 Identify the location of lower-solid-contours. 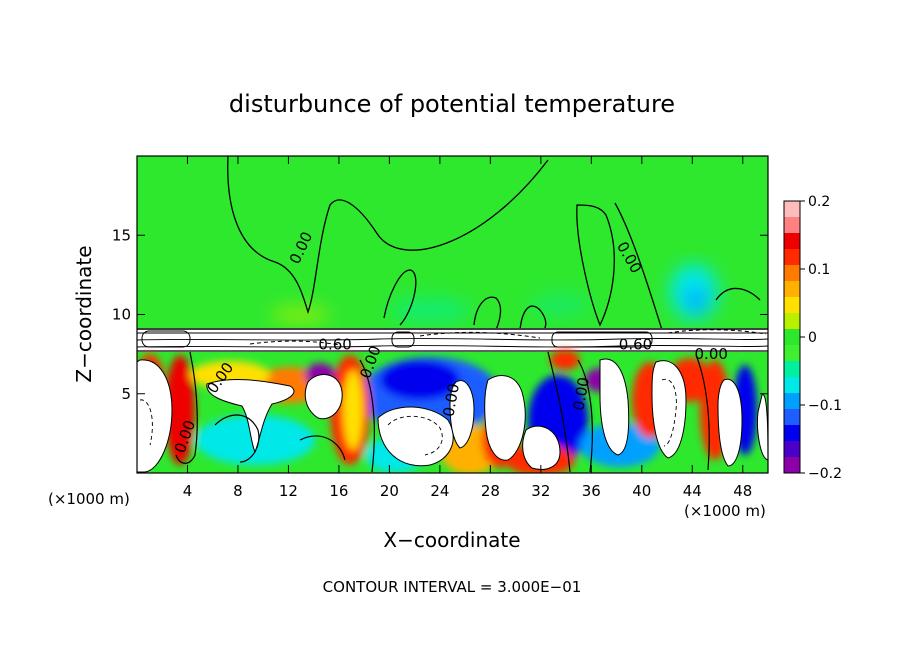
(442, 412).